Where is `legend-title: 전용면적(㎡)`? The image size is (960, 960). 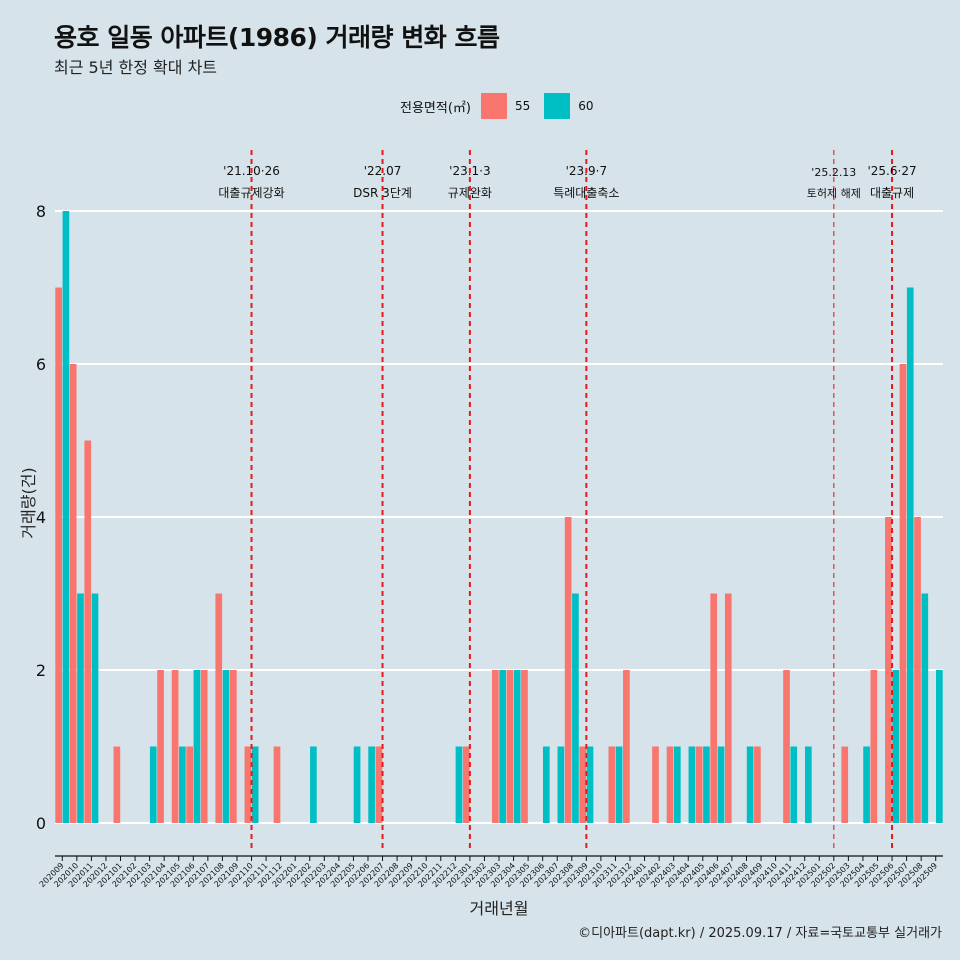
legend-title: 전용면적(㎡) is located at coordinates (435, 108).